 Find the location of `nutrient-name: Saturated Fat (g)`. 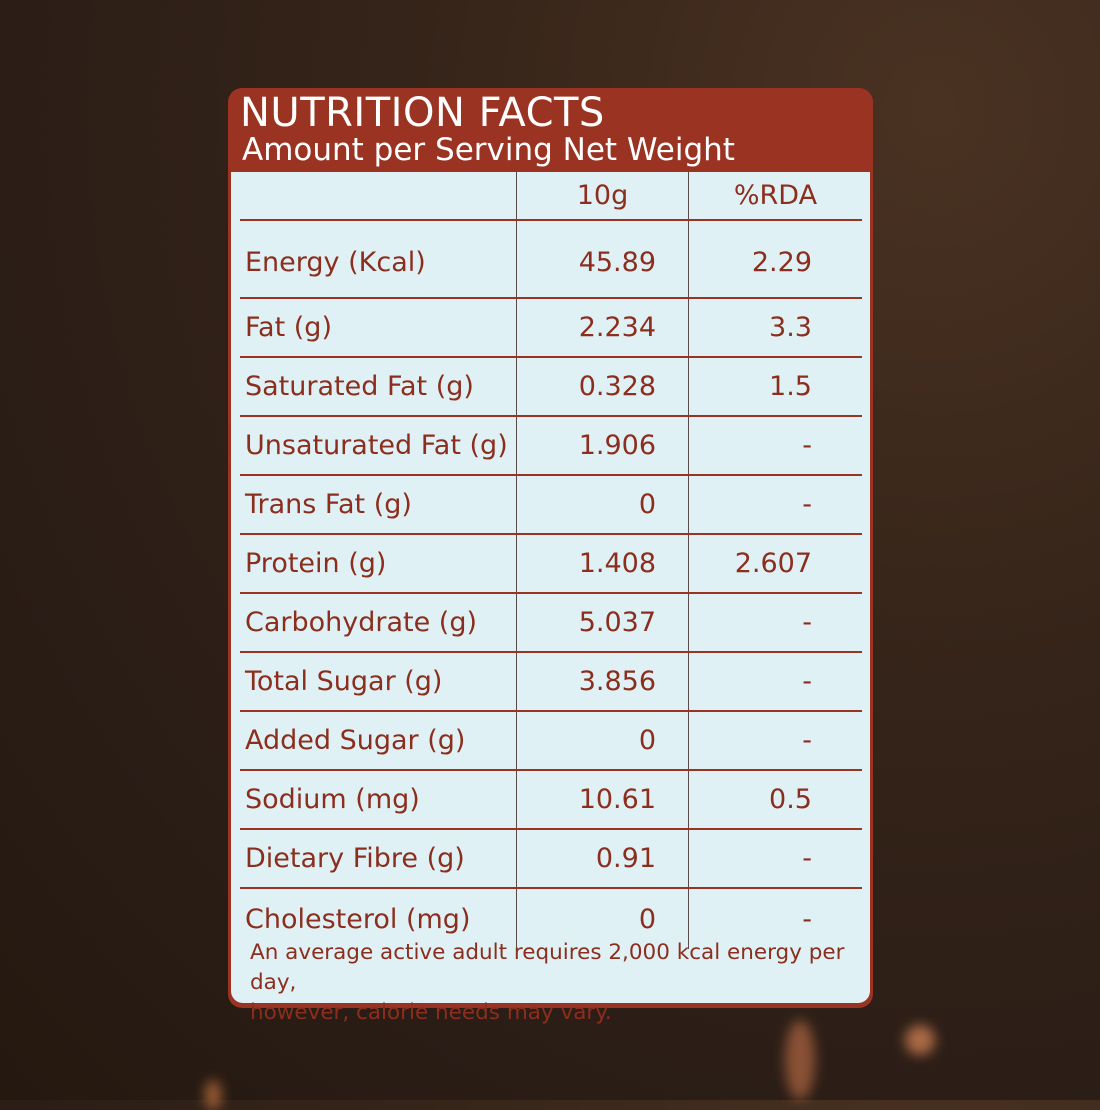

nutrient-name: Saturated Fat (g) is located at coordinates (378, 387).